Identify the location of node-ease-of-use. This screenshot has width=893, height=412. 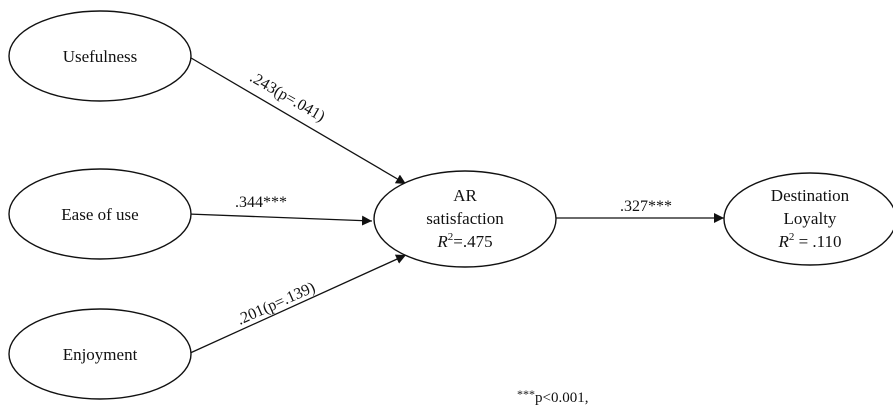
(100, 214).